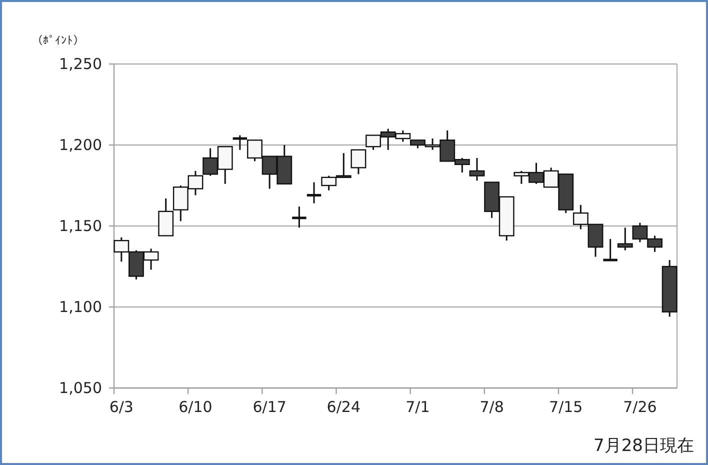 This screenshot has height=465, width=708. I want to click on x-tick-label: 7/26, so click(640, 407).